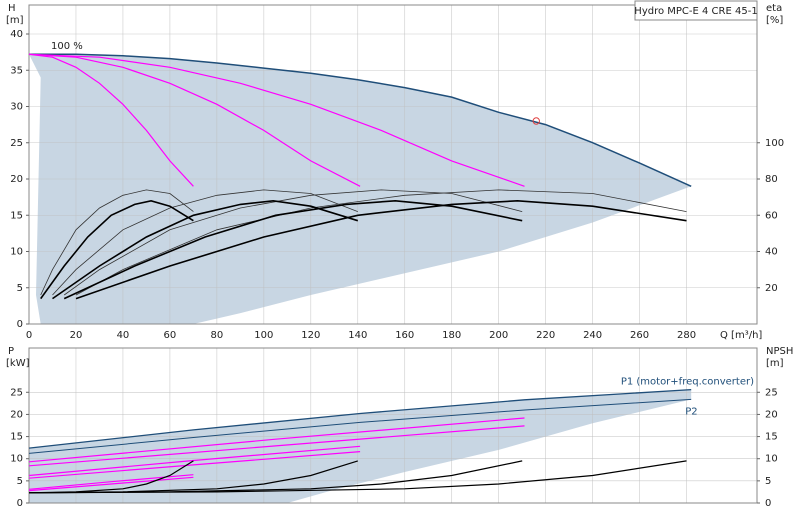 This screenshot has width=800, height=520. I want to click on series-label: P2, so click(691, 411).